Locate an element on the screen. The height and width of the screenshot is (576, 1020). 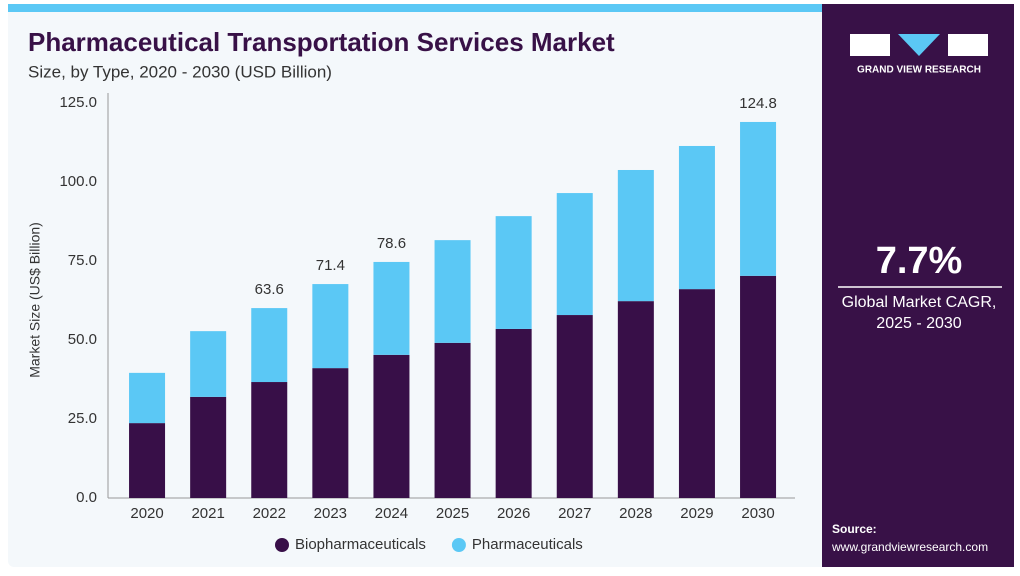
y-tick-label: 125.0 is located at coordinates (78, 102).